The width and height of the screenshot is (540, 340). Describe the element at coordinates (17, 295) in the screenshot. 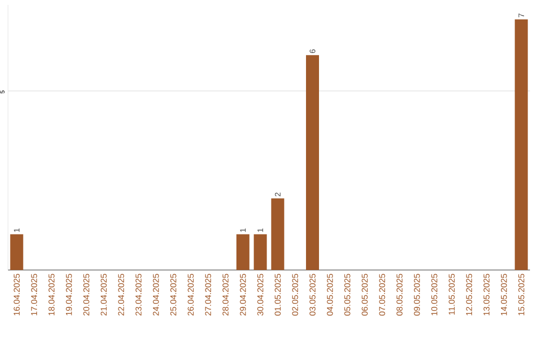

I see `x-tick-label: 16.04.2025` at that location.